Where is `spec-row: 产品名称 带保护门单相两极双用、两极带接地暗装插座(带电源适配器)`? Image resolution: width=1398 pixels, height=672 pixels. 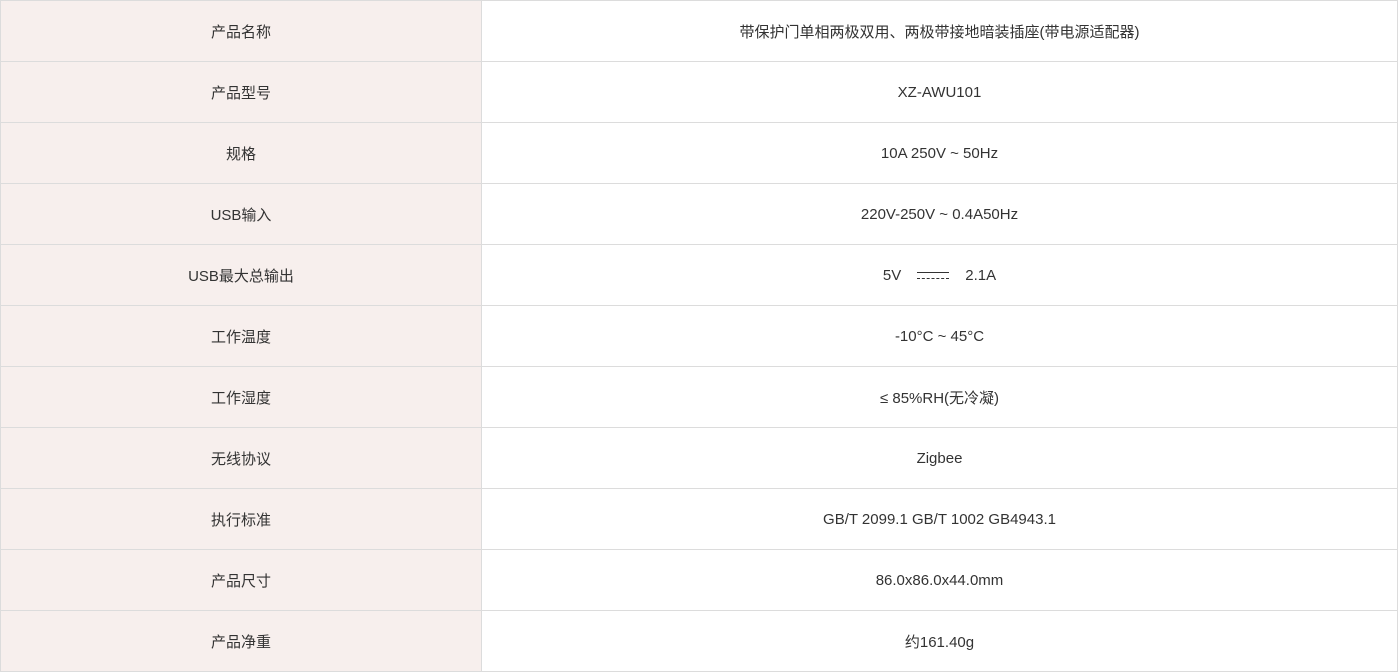 spec-row: 产品名称 带保护门单相两极双用、两极带接地暗装插座(带电源适配器) is located at coordinates (699, 31).